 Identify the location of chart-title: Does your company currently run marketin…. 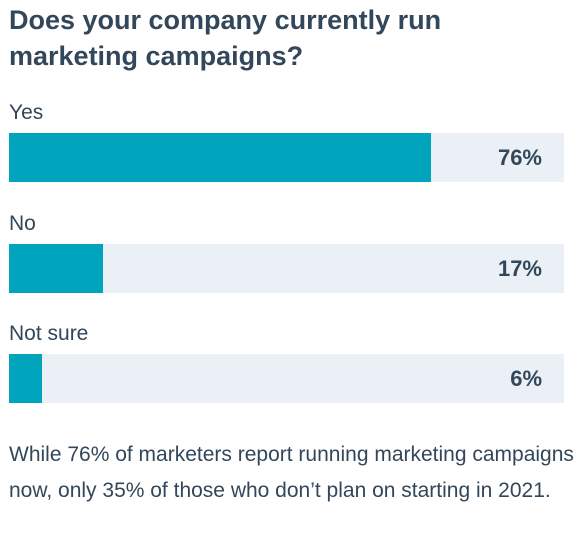
(225, 38).